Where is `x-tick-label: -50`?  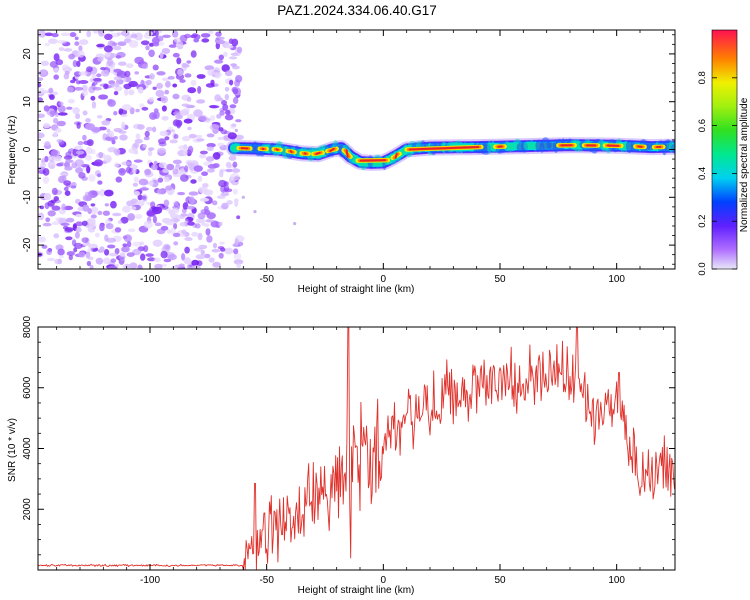 x-tick-label: -50 is located at coordinates (266, 279).